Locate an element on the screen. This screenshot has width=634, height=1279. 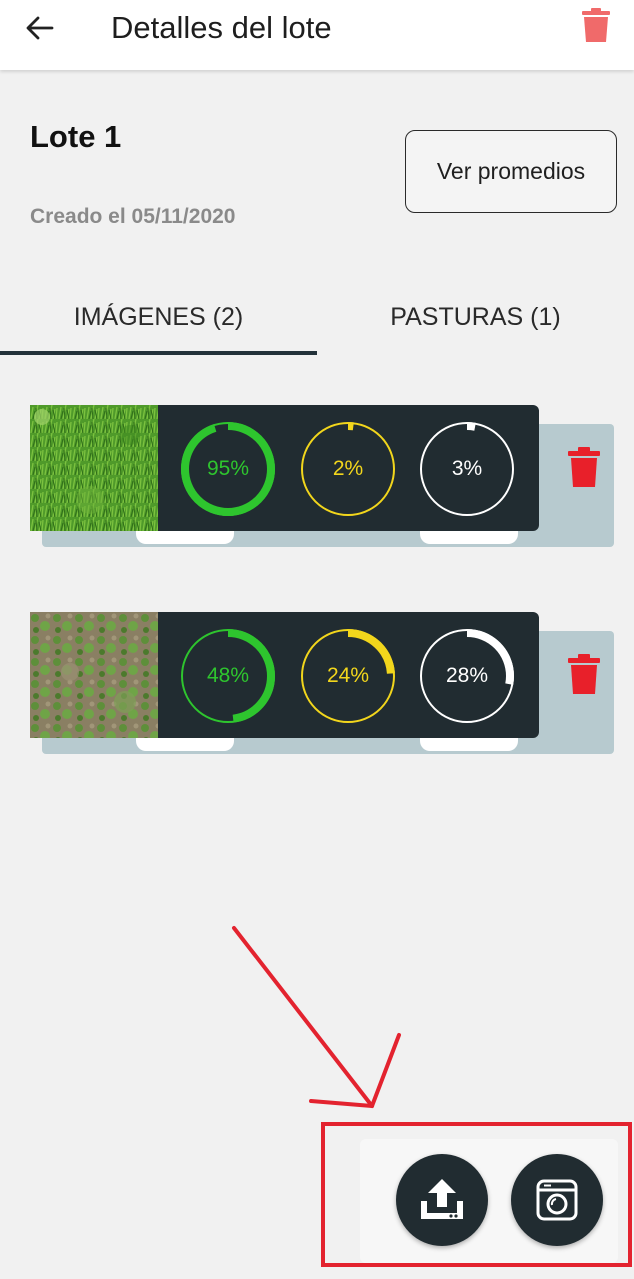
camera-button is located at coordinates (557, 1200).